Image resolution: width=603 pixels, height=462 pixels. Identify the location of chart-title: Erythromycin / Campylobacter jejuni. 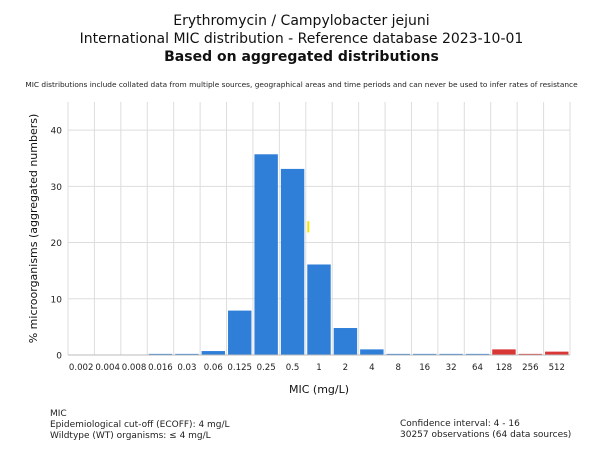
(301, 21).